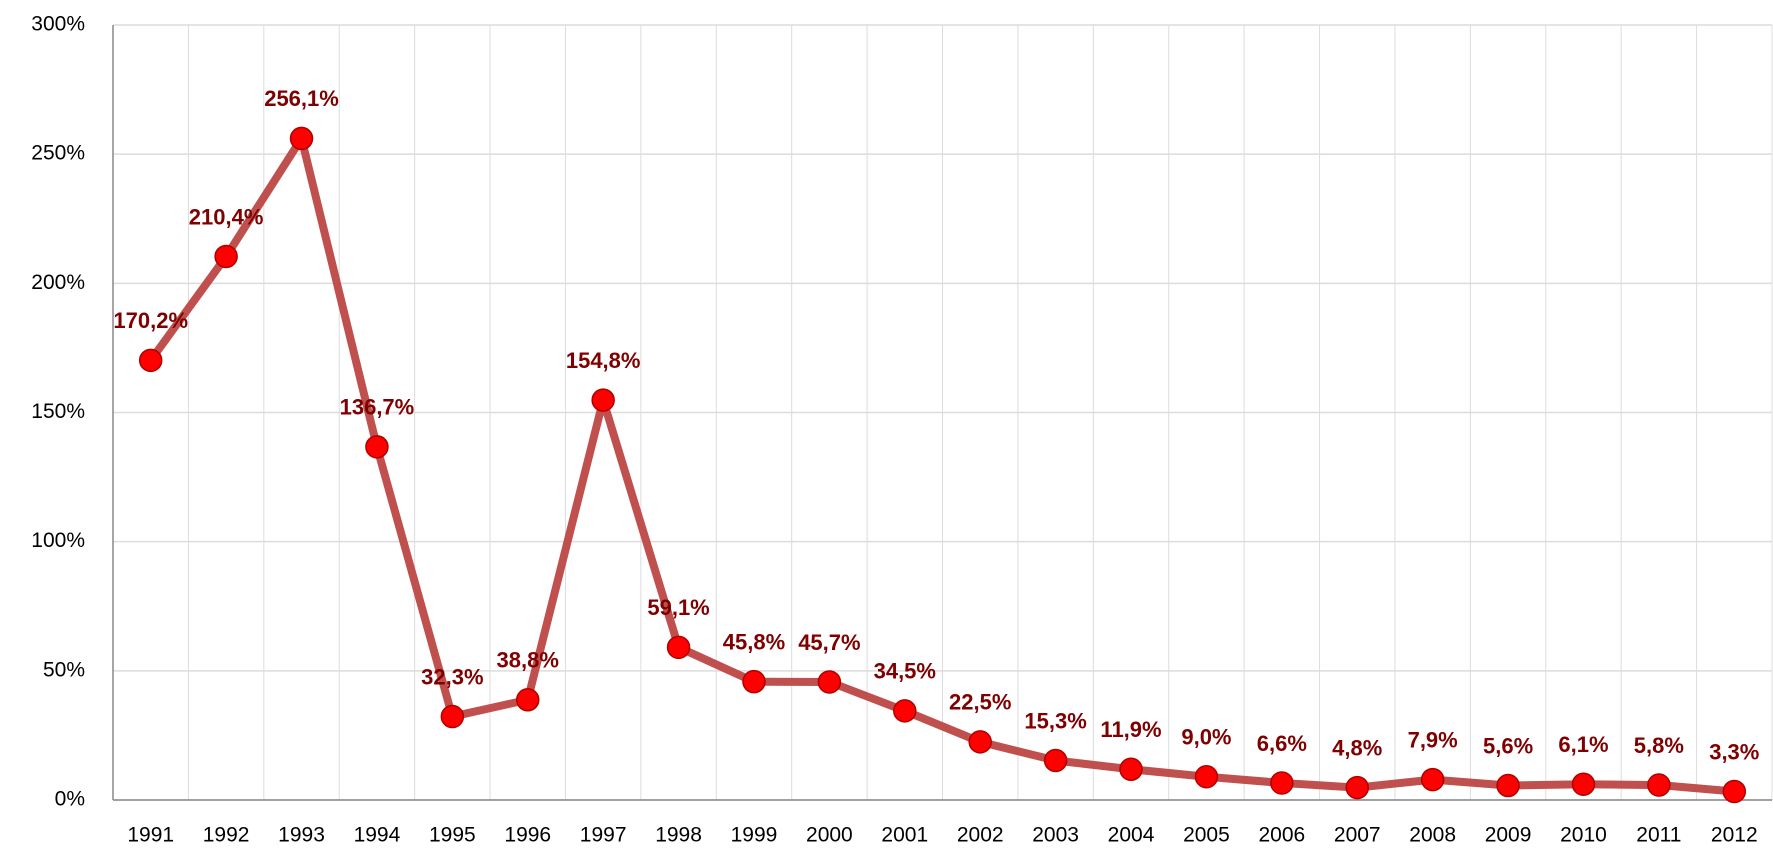 The image size is (1773, 848). Describe the element at coordinates (527, 835) in the screenshot. I see `x-tick-label: 1996` at that location.